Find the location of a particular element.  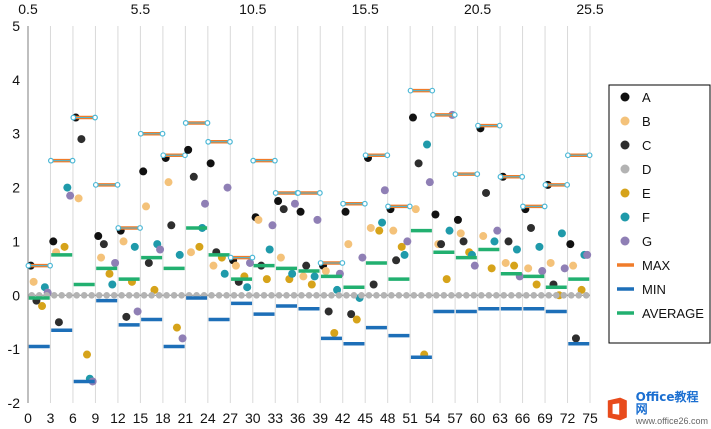

legend-label-c: C is located at coordinates (646, 145).